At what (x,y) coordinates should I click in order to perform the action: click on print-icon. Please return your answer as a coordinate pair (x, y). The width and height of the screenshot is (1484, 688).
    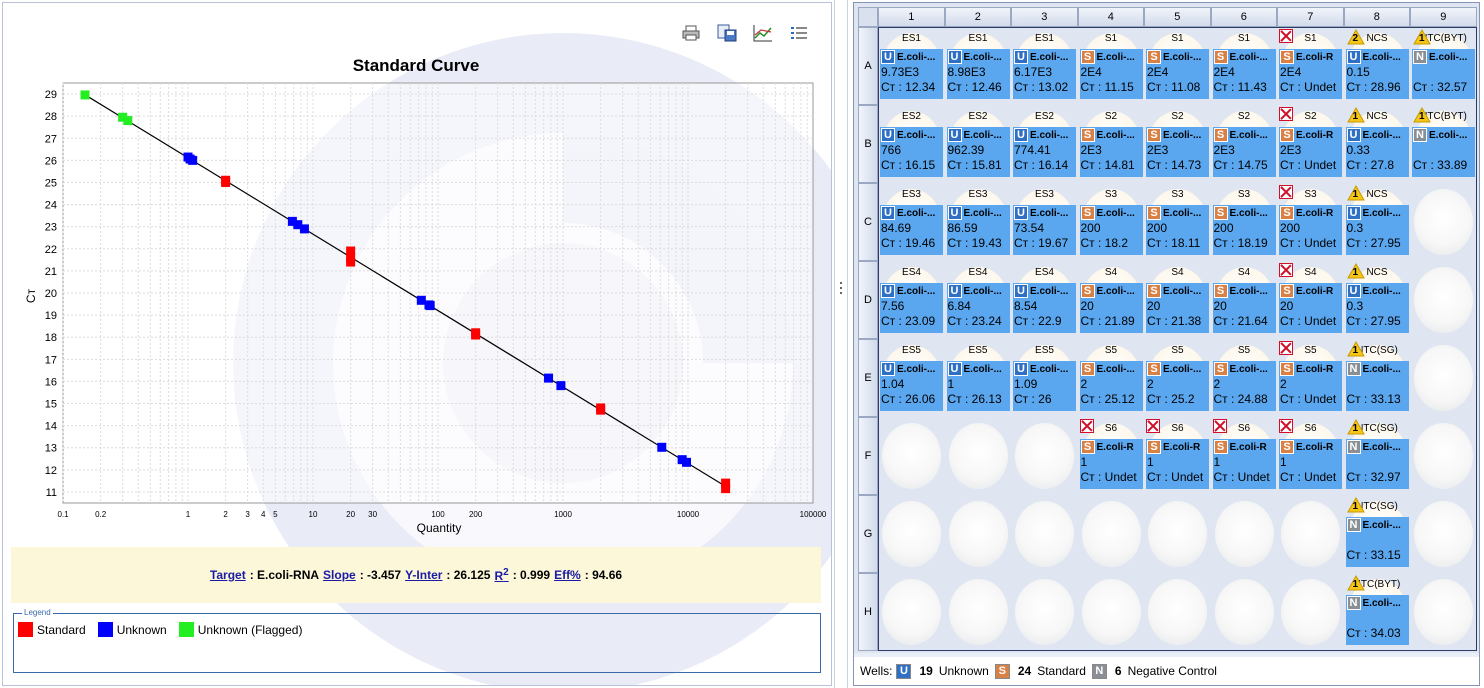
    Looking at the image, I should click on (691, 33).